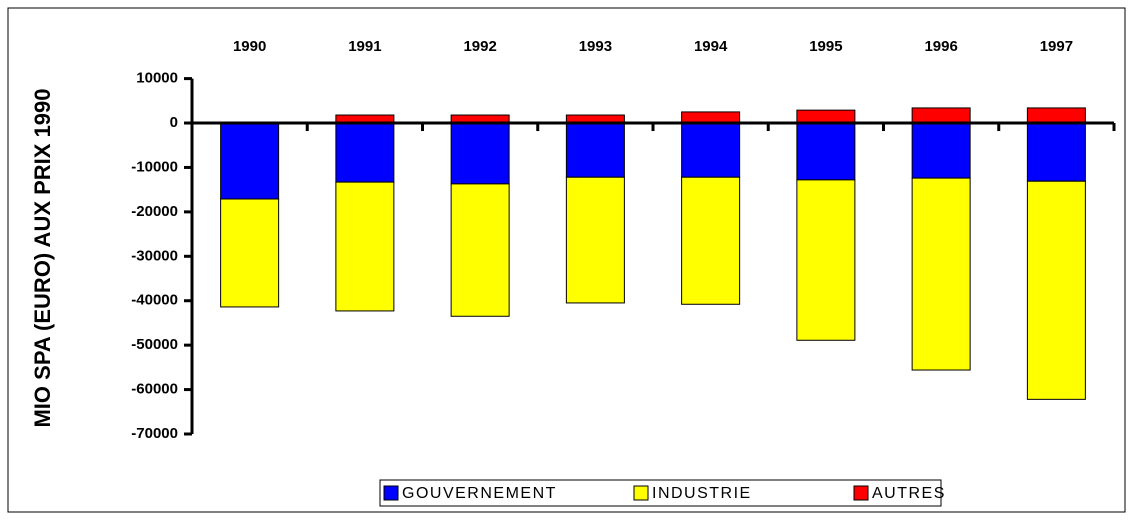 The height and width of the screenshot is (520, 1134). I want to click on legend: GOUVERNEMENT INDUSTRIE AUTRES, so click(662, 493).